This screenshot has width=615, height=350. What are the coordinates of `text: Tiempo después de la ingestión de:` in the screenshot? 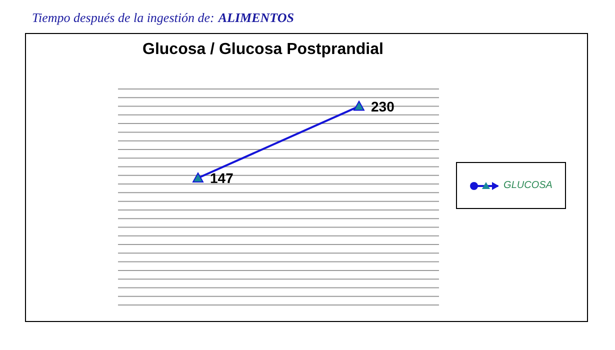 It's located at (123, 17).